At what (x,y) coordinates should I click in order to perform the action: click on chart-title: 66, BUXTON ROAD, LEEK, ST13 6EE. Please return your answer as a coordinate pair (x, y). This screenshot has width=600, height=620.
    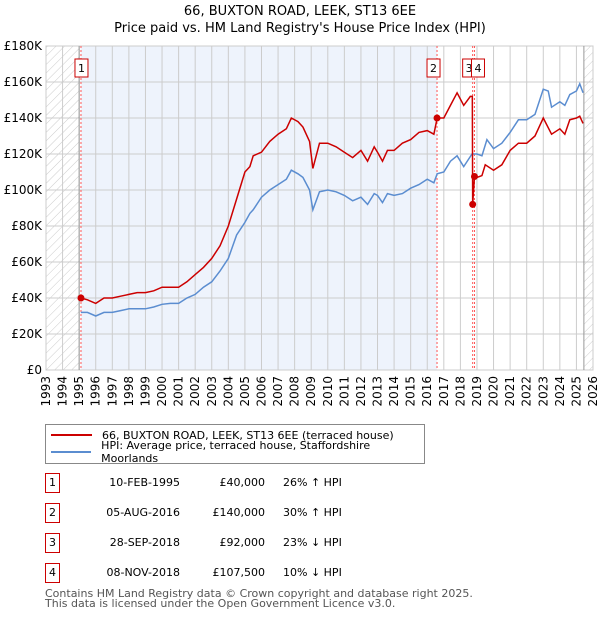
    Looking at the image, I should click on (300, 11).